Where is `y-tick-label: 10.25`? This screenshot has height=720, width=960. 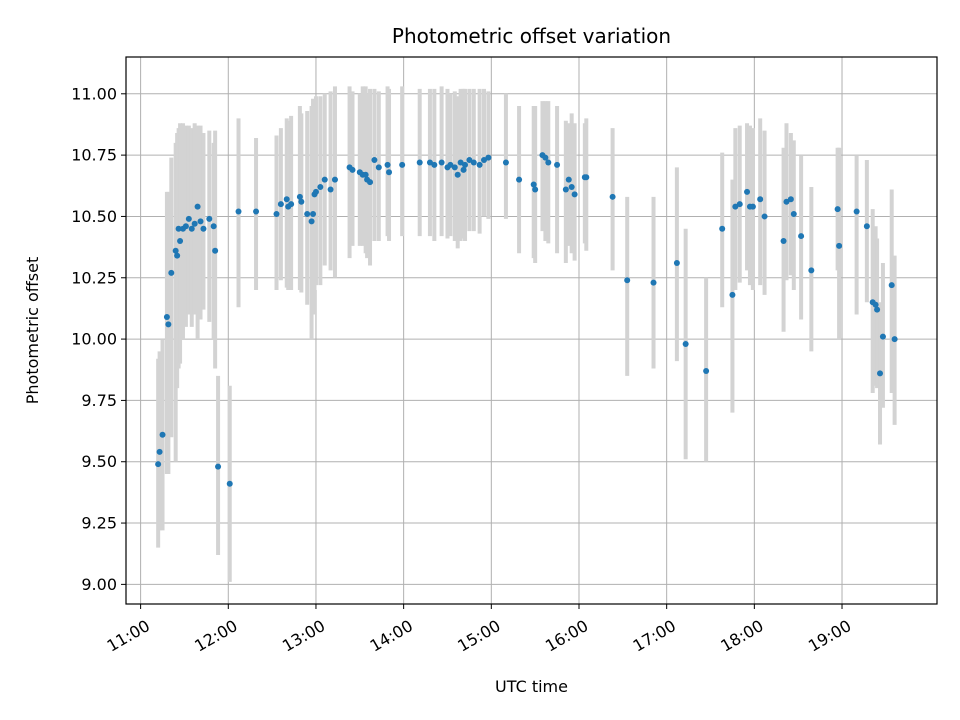 y-tick-label: 10.25 is located at coordinates (94, 277).